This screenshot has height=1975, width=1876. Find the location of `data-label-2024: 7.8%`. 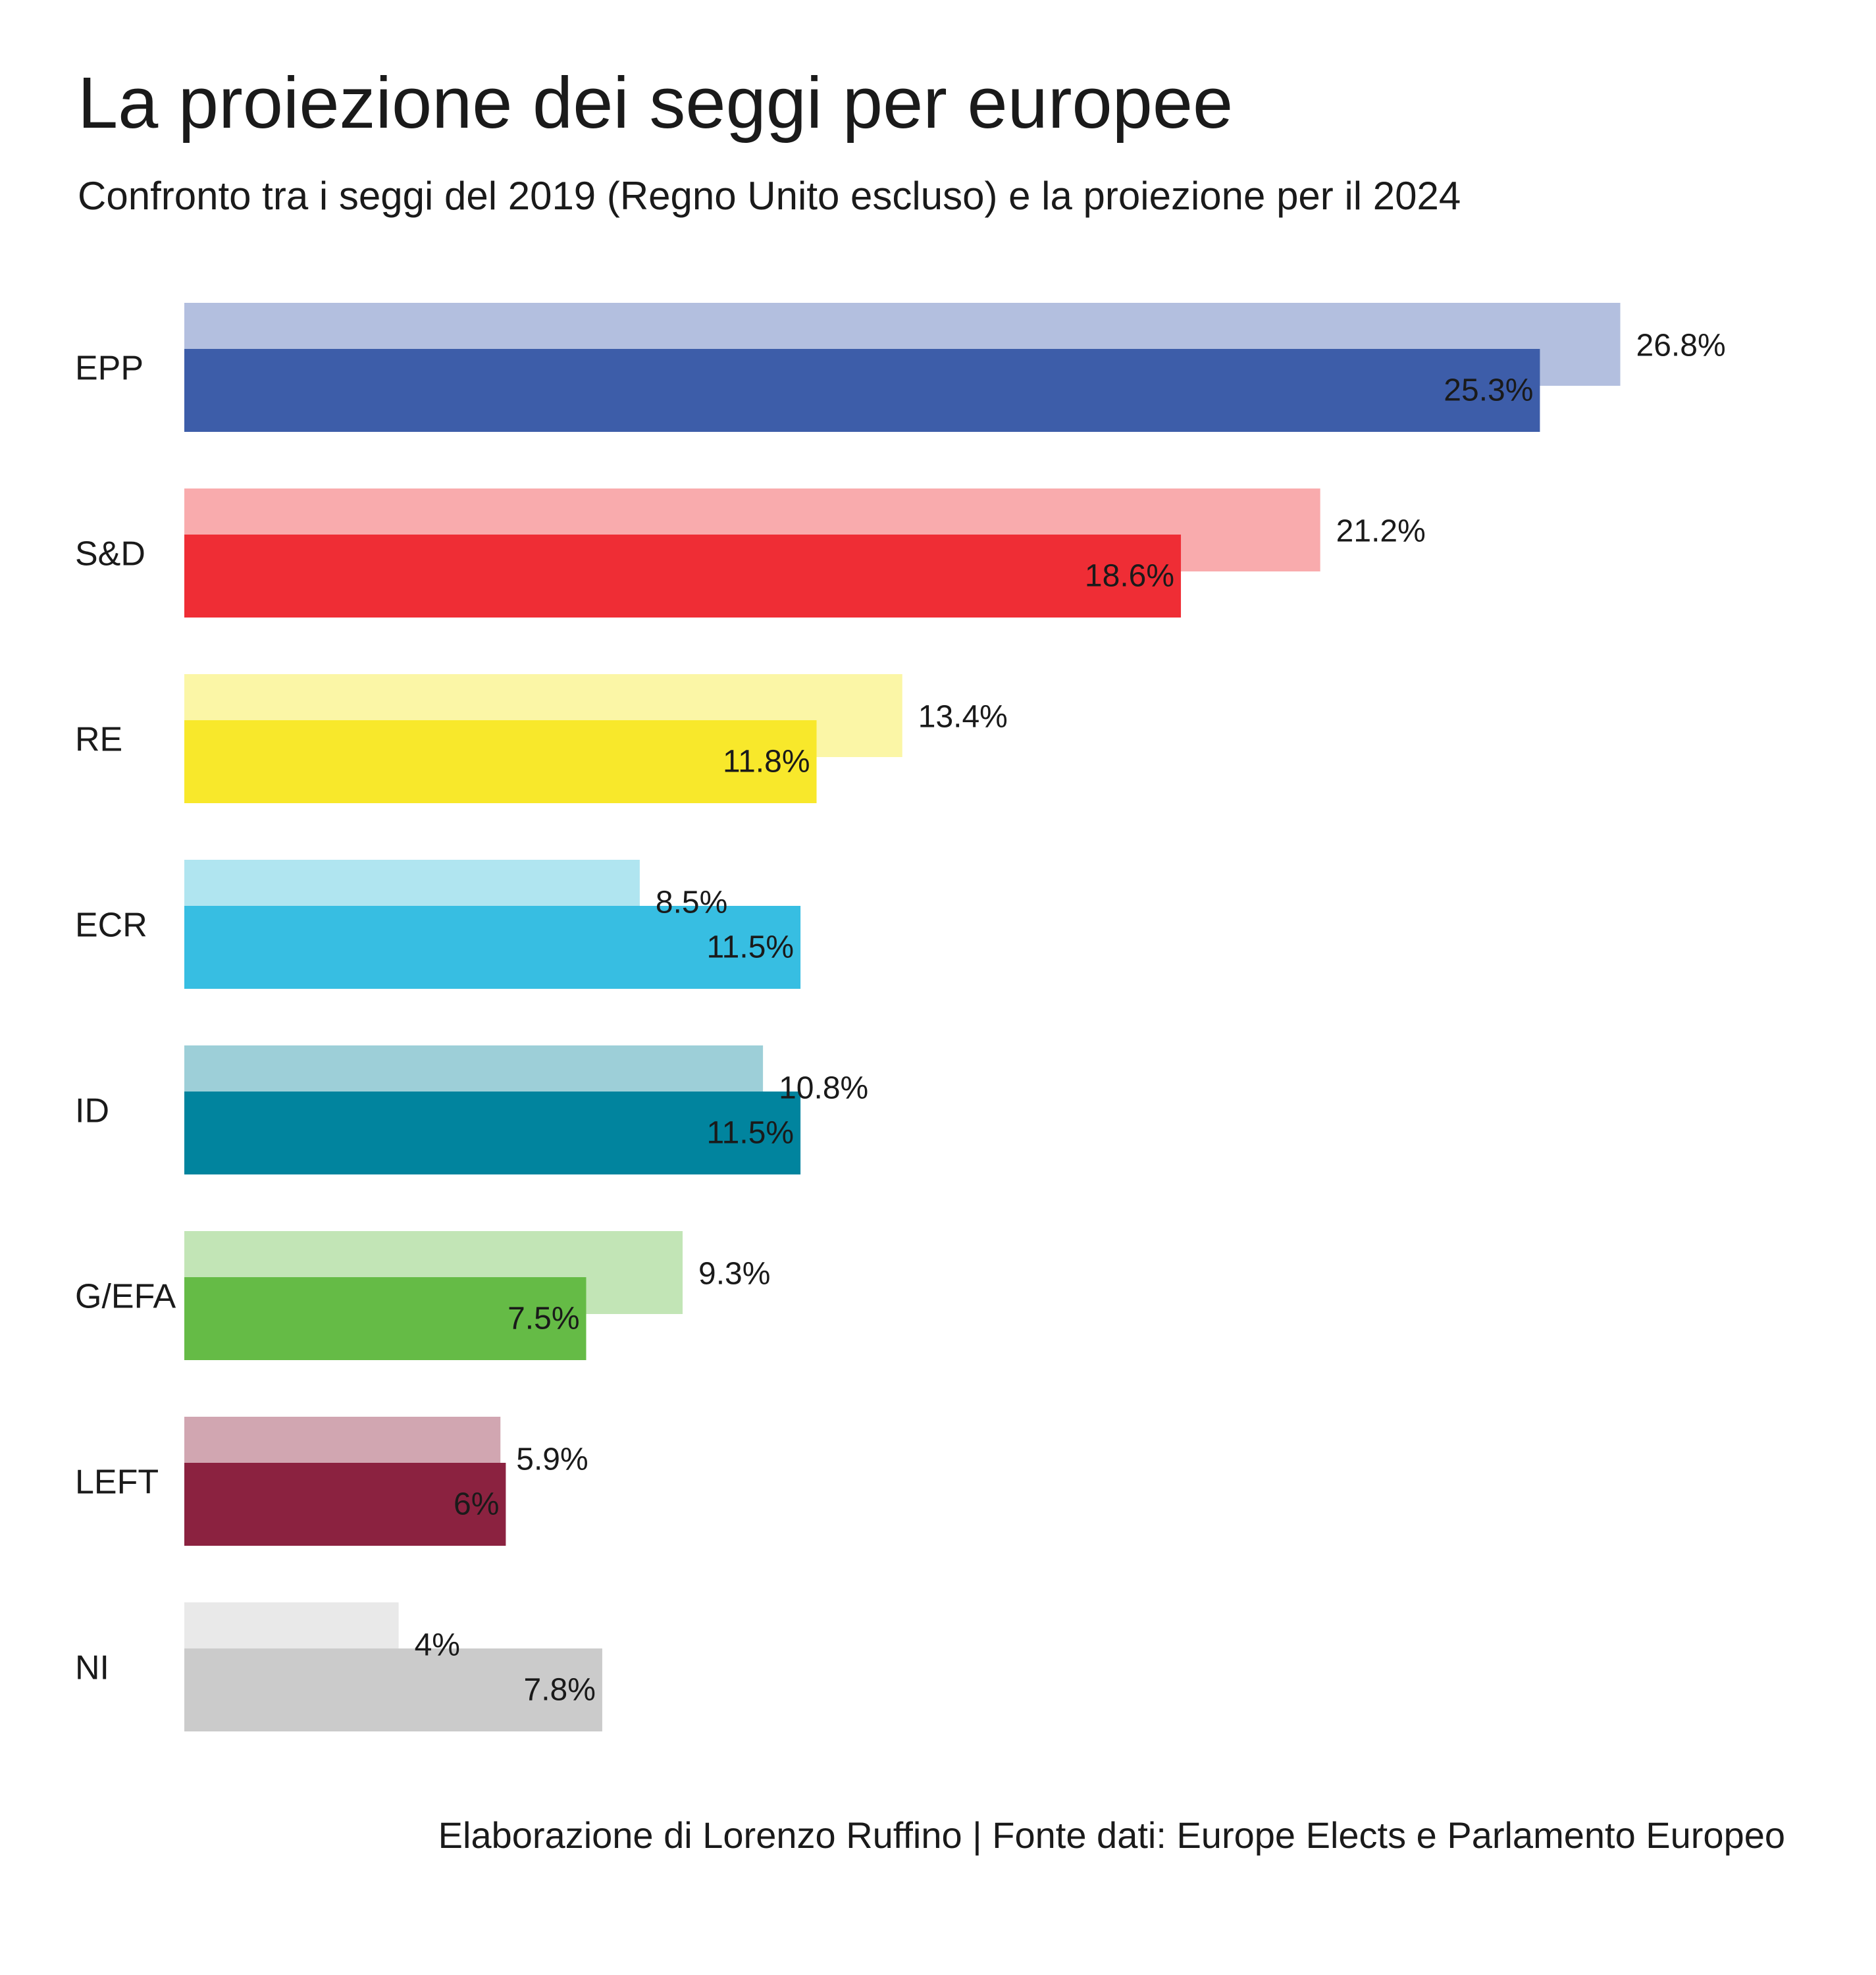

data-label-2024: 7.8% is located at coordinates (560, 1691).